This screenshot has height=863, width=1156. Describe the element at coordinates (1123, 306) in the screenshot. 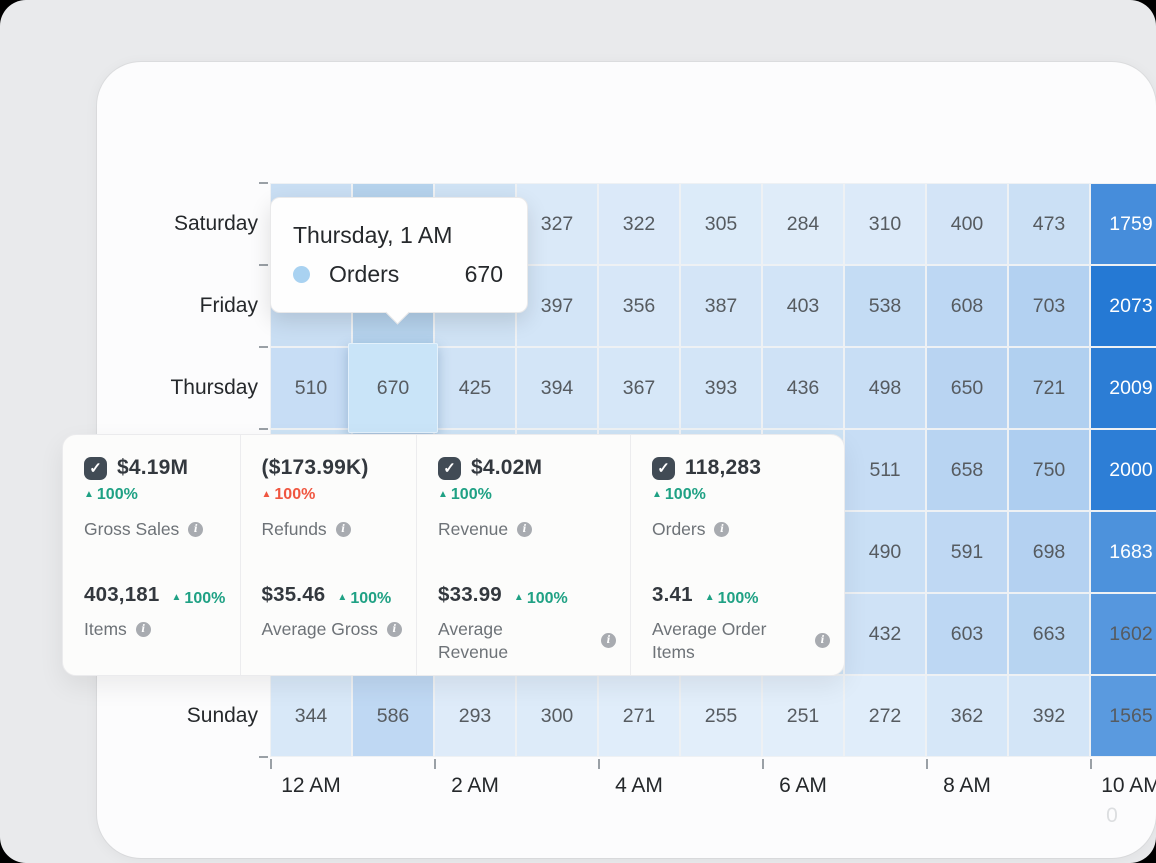

I see `heatmap-cell: 2073` at that location.